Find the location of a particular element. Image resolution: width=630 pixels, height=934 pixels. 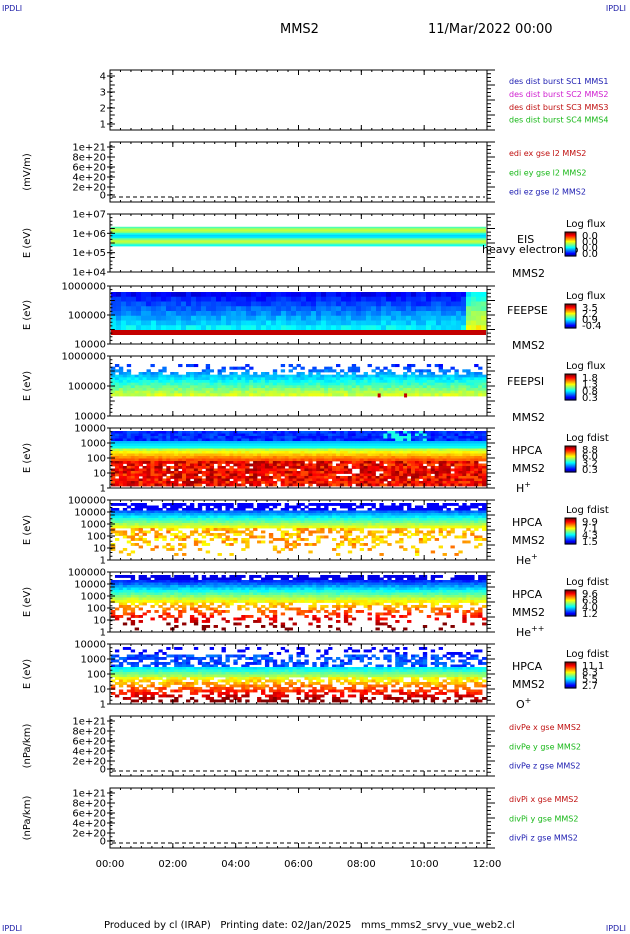

instrument-label: HPCA is located at coordinates (527, 450).